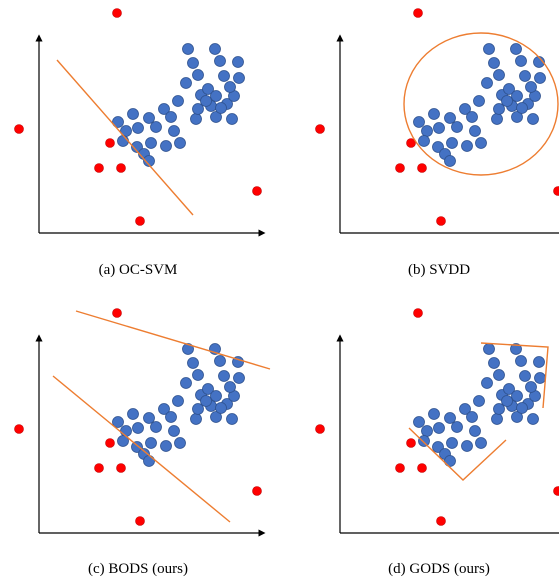 The image size is (559, 580). Describe the element at coordinates (138, 569) in the screenshot. I see `caption: (c) BODS (ours)` at that location.